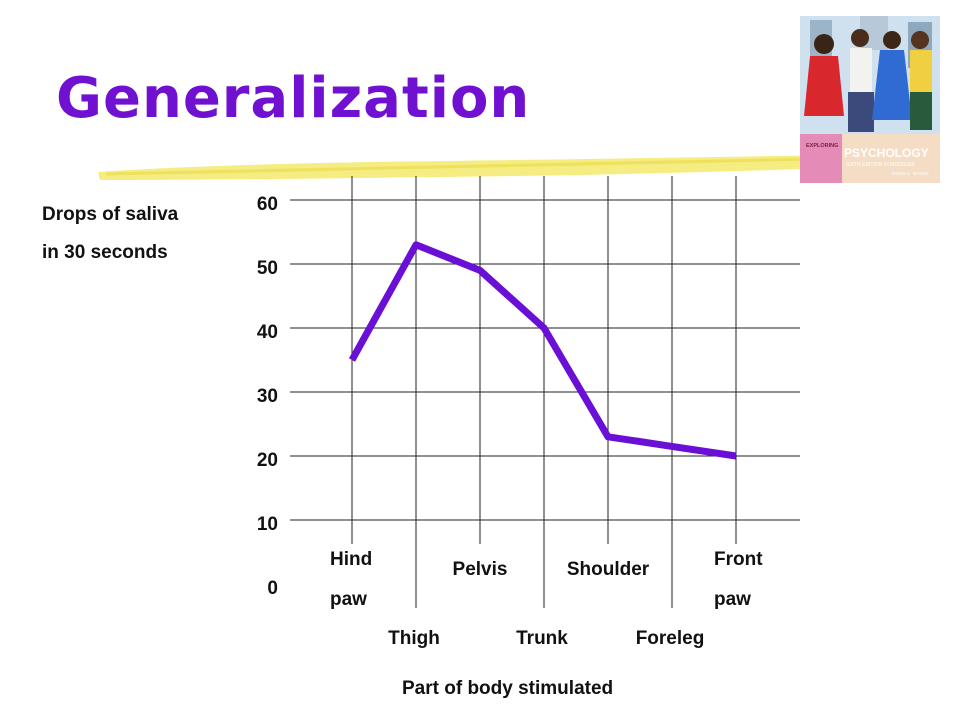 This screenshot has width=960, height=720. What do you see at coordinates (738, 559) in the screenshot?
I see `x-category-label: Front` at bounding box center [738, 559].